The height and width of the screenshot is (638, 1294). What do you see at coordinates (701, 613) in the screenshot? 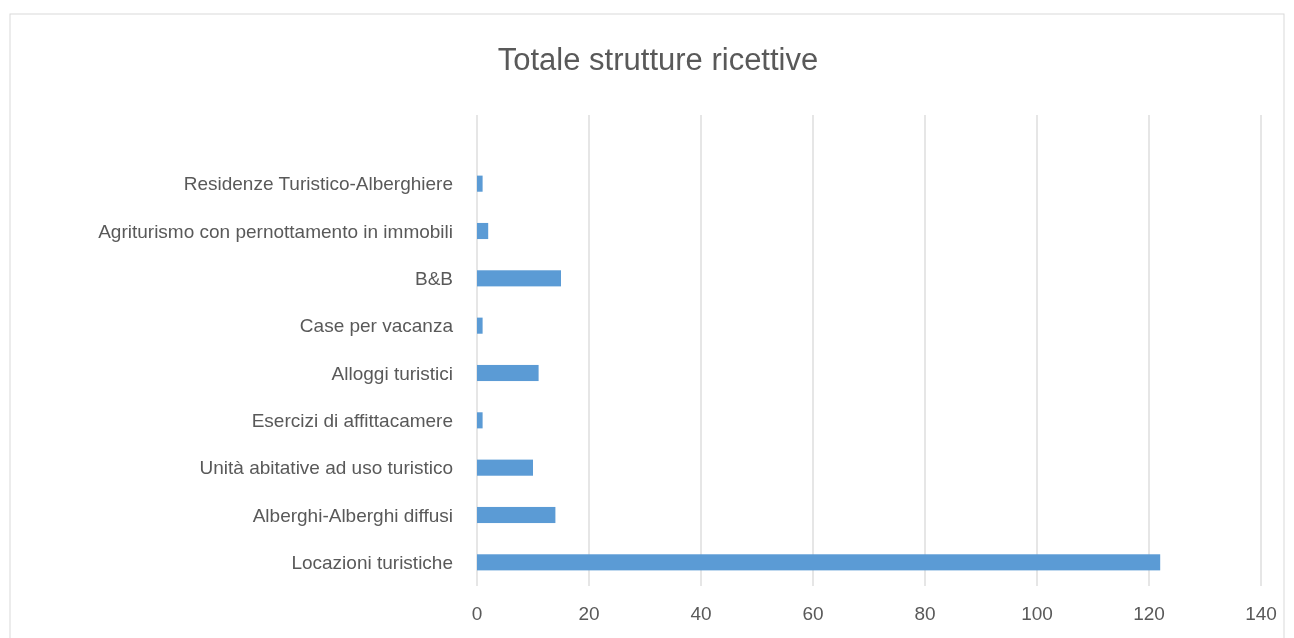
I see `x-tick-label: 40` at bounding box center [701, 613].